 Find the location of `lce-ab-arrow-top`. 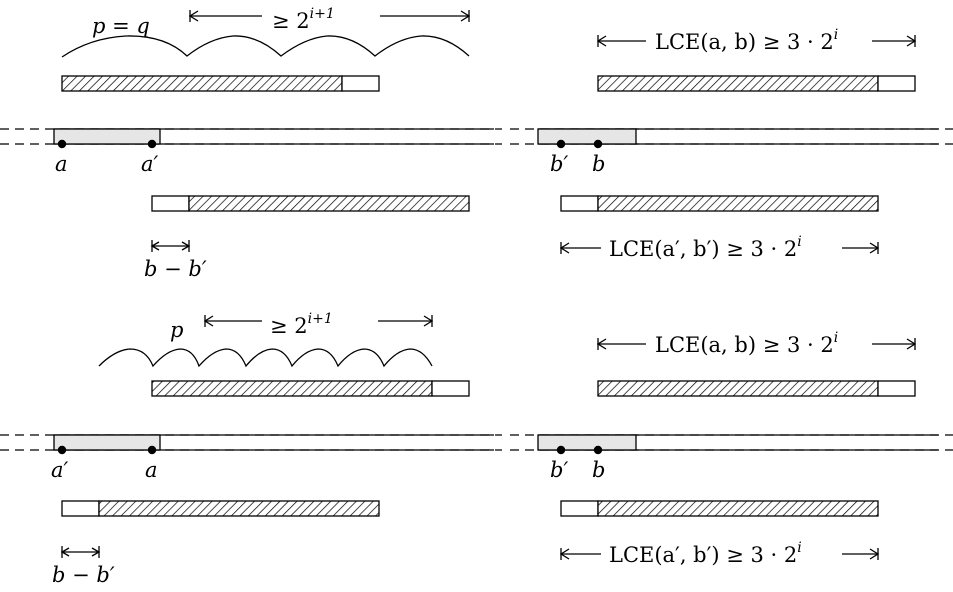

lce-ab-arrow-top is located at coordinates (756, 41).